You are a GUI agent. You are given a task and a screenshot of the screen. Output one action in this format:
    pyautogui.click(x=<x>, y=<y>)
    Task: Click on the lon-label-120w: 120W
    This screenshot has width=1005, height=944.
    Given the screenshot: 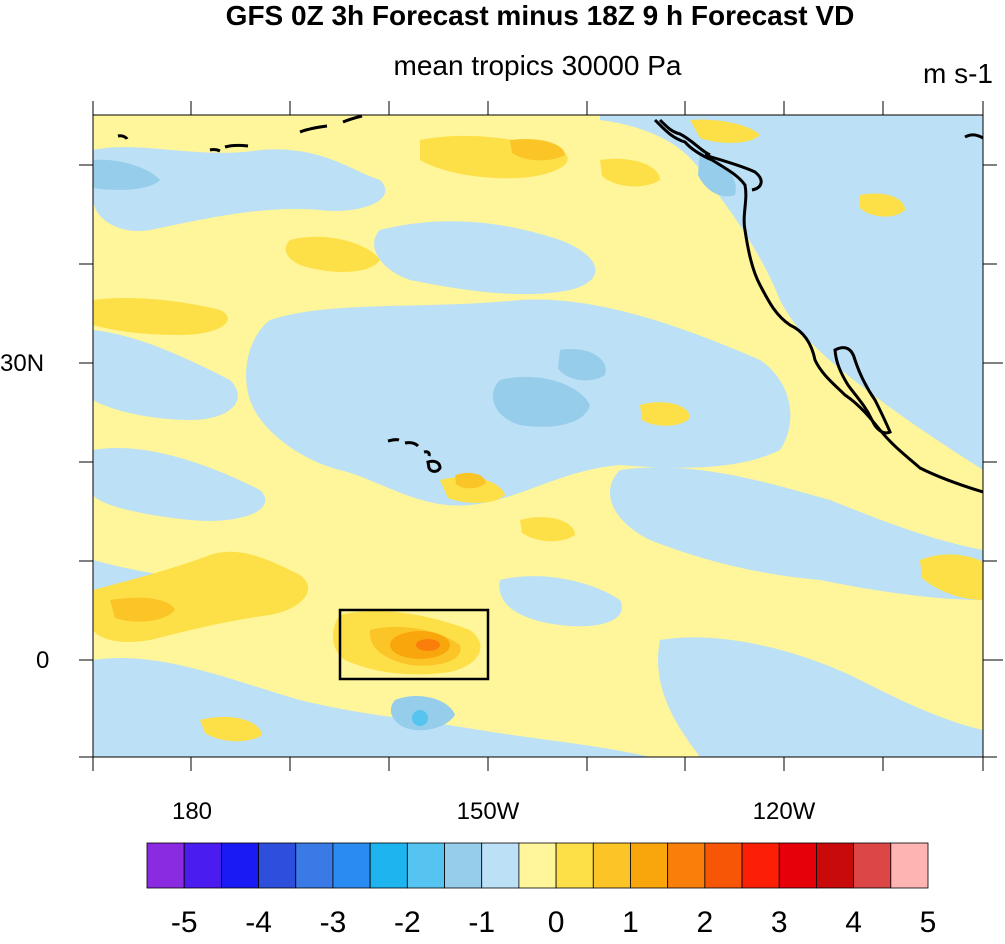 What is the action you would take?
    pyautogui.click(x=784, y=811)
    